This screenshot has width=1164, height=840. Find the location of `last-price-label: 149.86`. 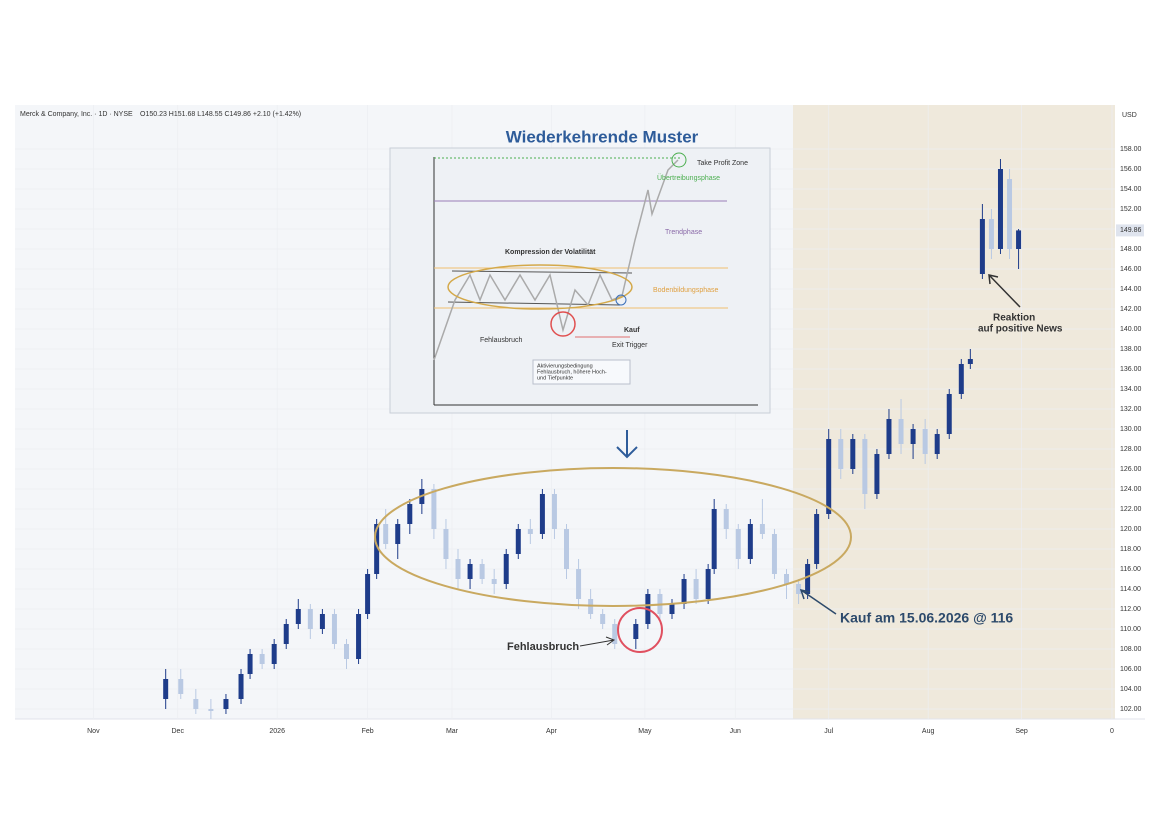

last-price-label: 149.86 is located at coordinates (1131, 230).